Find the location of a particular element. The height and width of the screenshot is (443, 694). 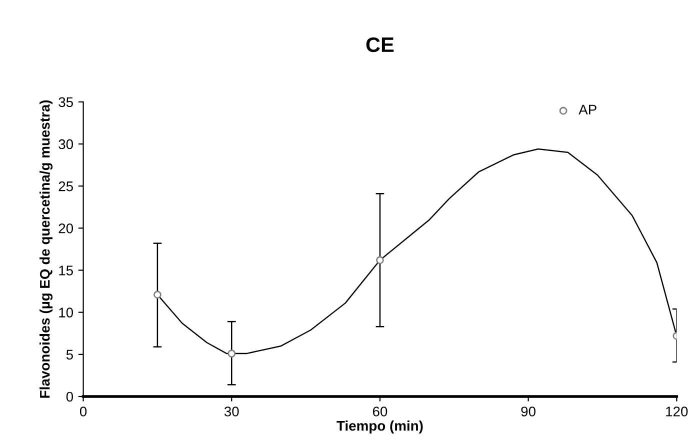

y-axis-title: Flavonoides (µg EQ de quercetina/g muestra) is located at coordinates (46, 249).